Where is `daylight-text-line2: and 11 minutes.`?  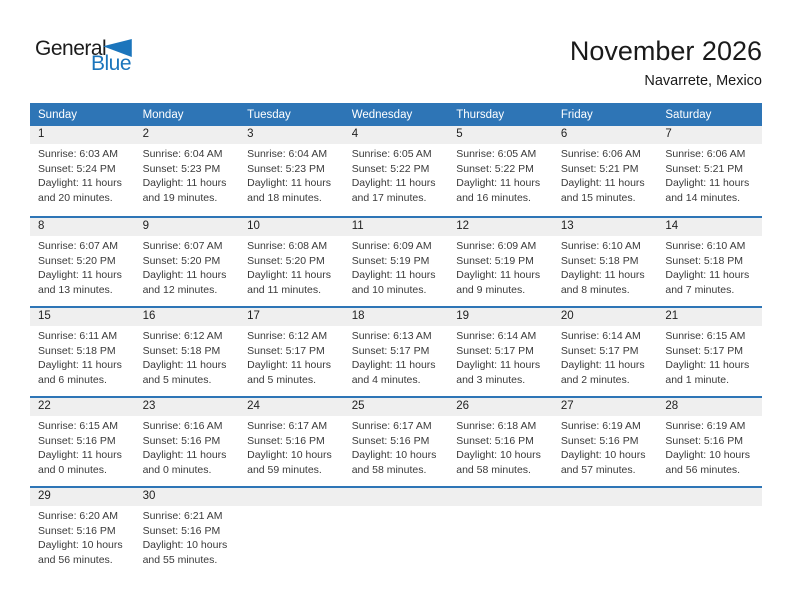 daylight-text-line2: and 11 minutes. is located at coordinates (284, 289).